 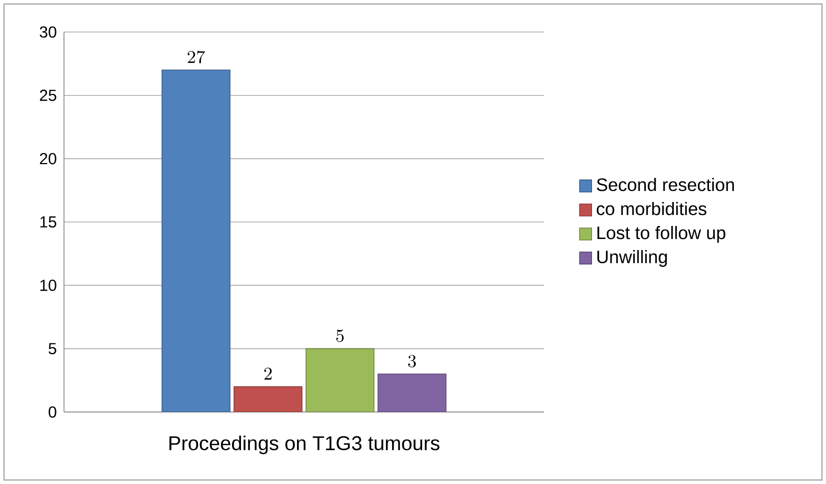 I want to click on y-tick-label: 10, so click(x=48, y=285).